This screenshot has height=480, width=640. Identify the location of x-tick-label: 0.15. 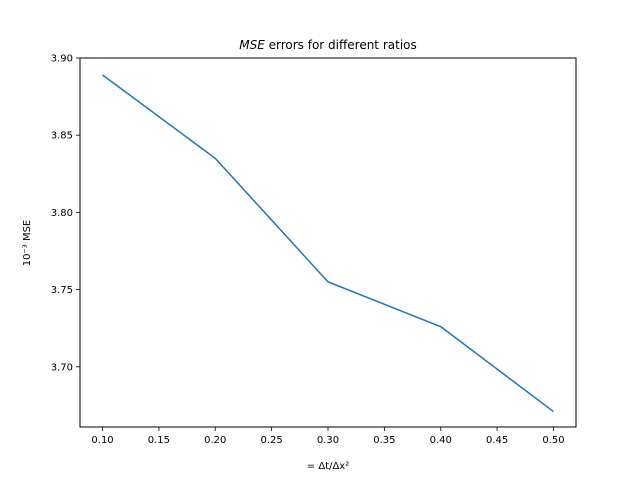
(159, 440).